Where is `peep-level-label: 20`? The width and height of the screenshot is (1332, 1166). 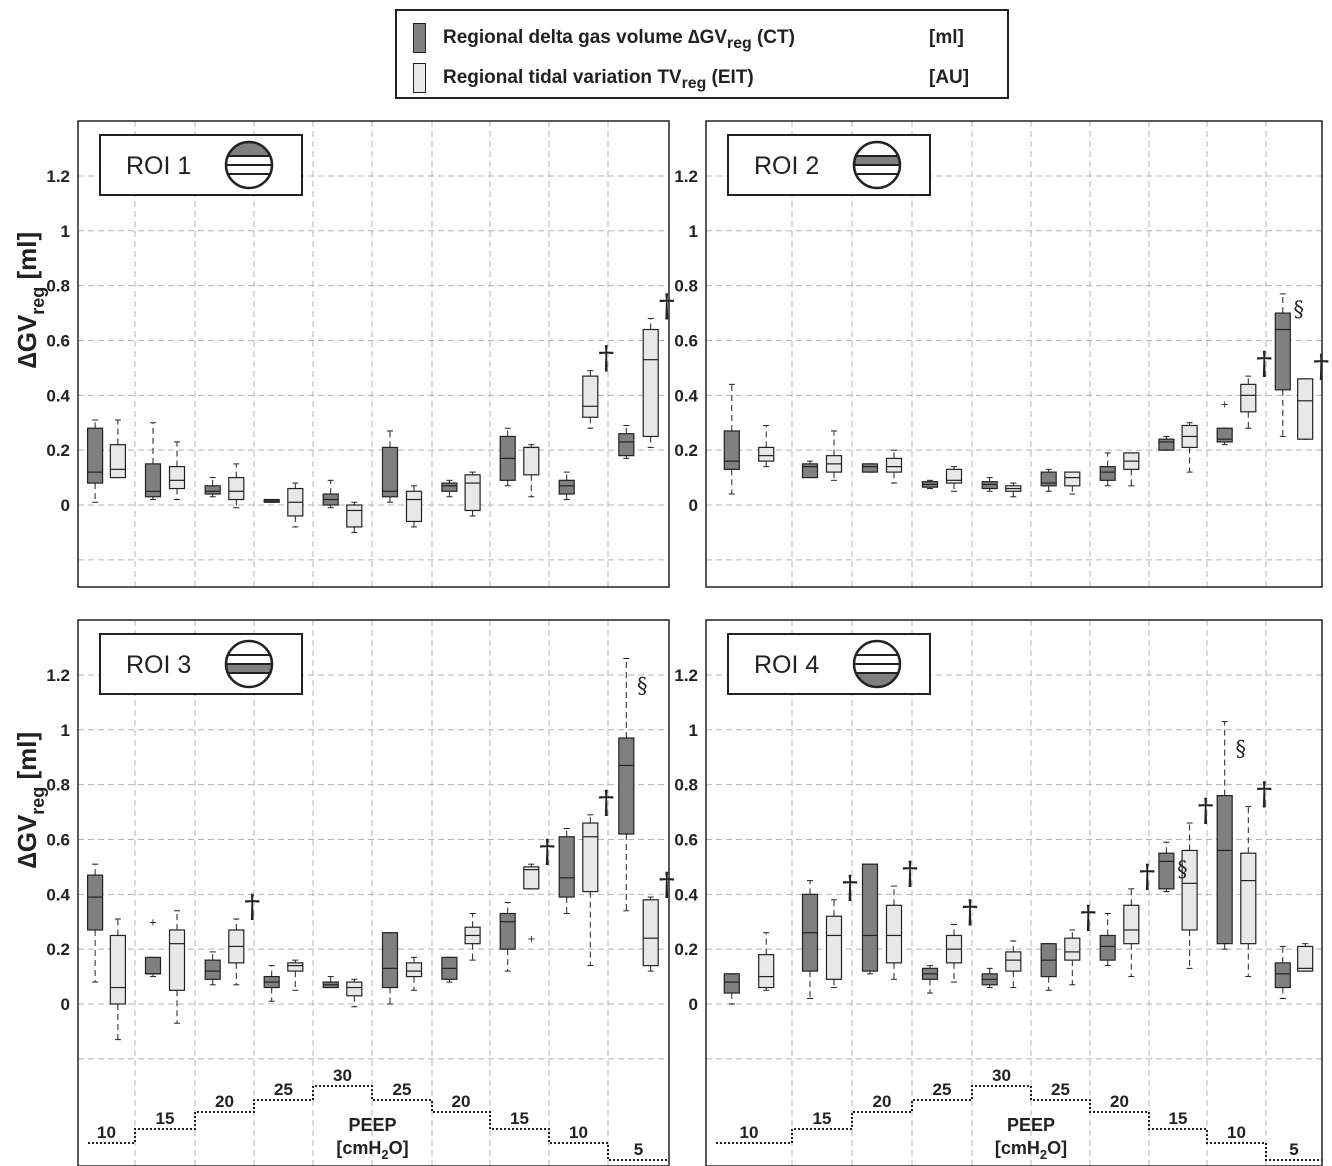
peep-level-label: 20 is located at coordinates (882, 1101).